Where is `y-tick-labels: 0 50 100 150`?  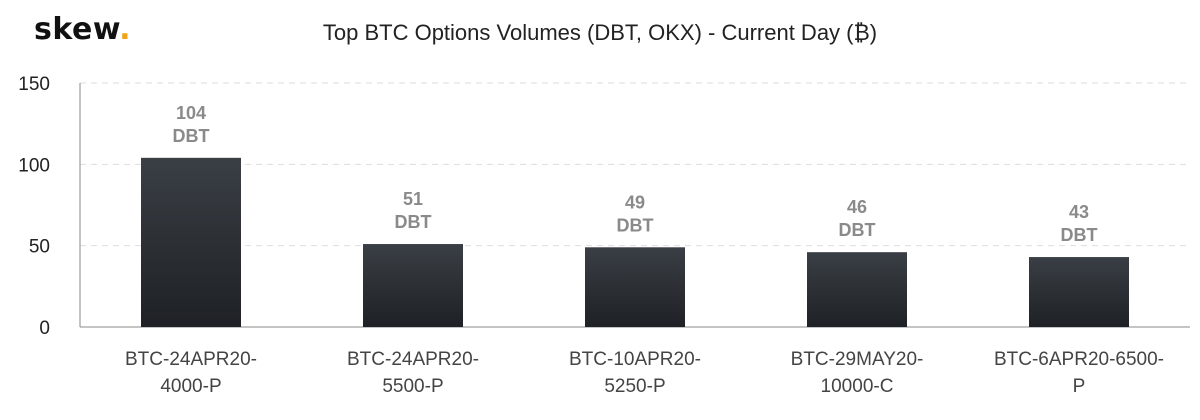 y-tick-labels: 0 50 100 150 is located at coordinates (34, 206).